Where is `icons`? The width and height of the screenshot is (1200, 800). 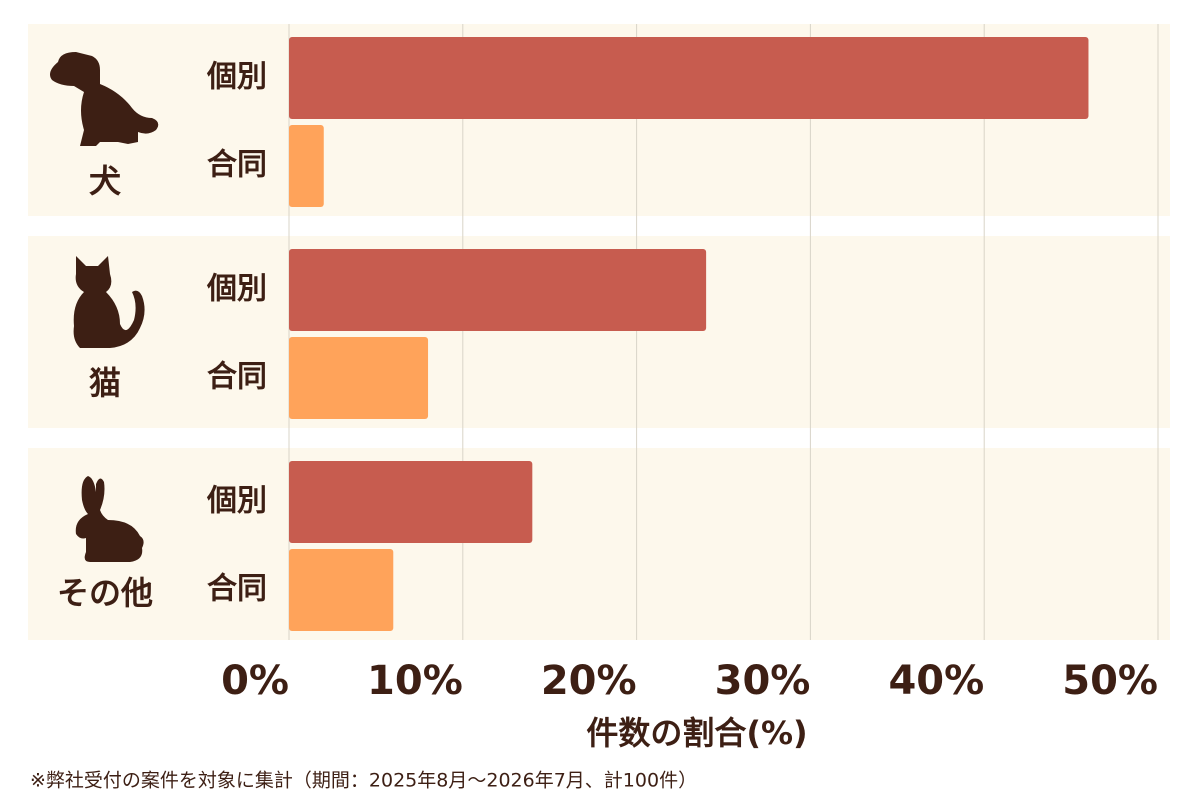
icons is located at coordinates (104, 307).